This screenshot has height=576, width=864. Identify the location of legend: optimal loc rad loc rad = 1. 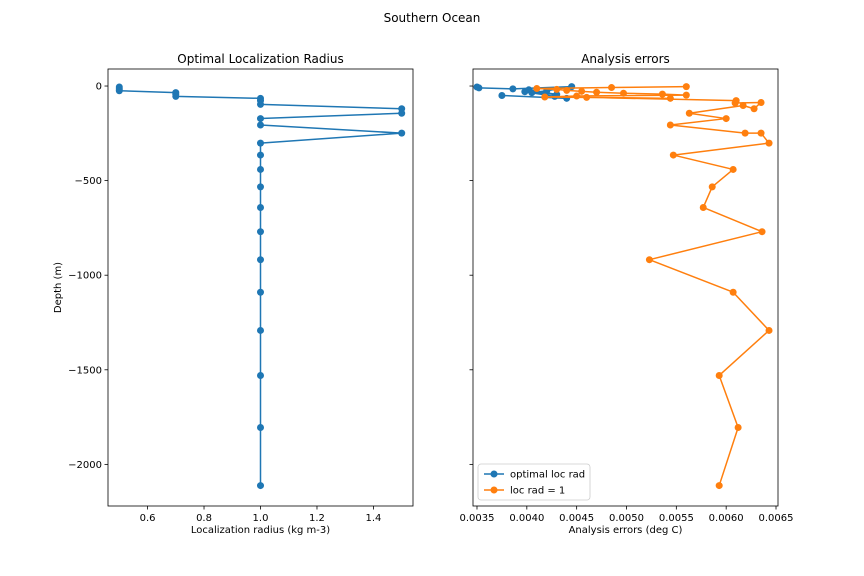
(534, 482).